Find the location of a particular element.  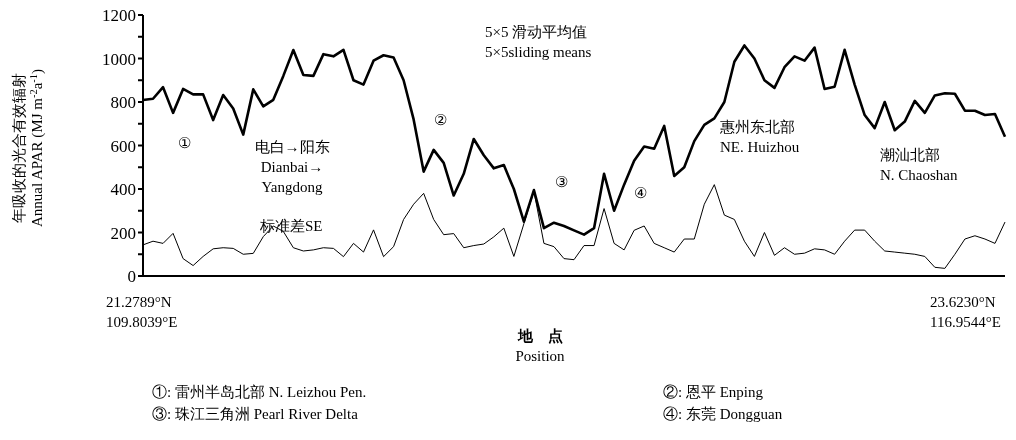

annotation: 标准差SE is located at coordinates (291, 226).